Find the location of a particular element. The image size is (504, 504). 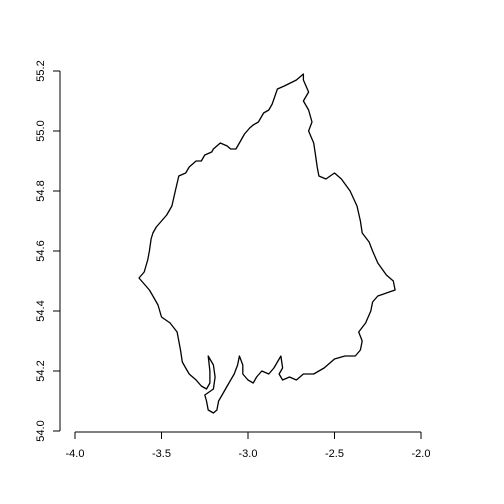

x-axis: -4.0 -3.5 -3.0 -2.5 -2.0 is located at coordinates (248, 446).